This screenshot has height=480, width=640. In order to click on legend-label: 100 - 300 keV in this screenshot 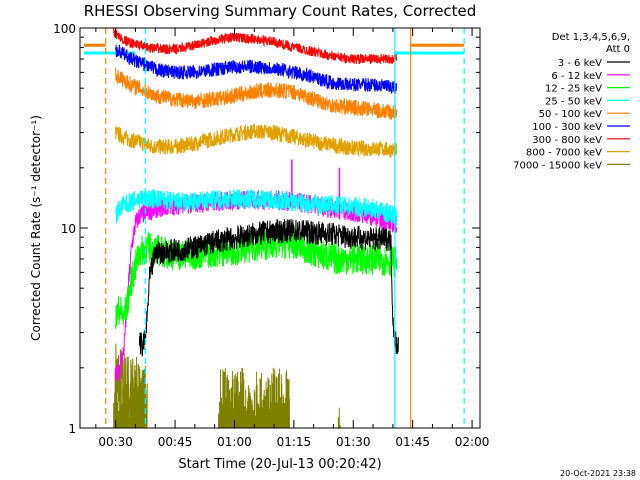, I will do `click(567, 127)`.